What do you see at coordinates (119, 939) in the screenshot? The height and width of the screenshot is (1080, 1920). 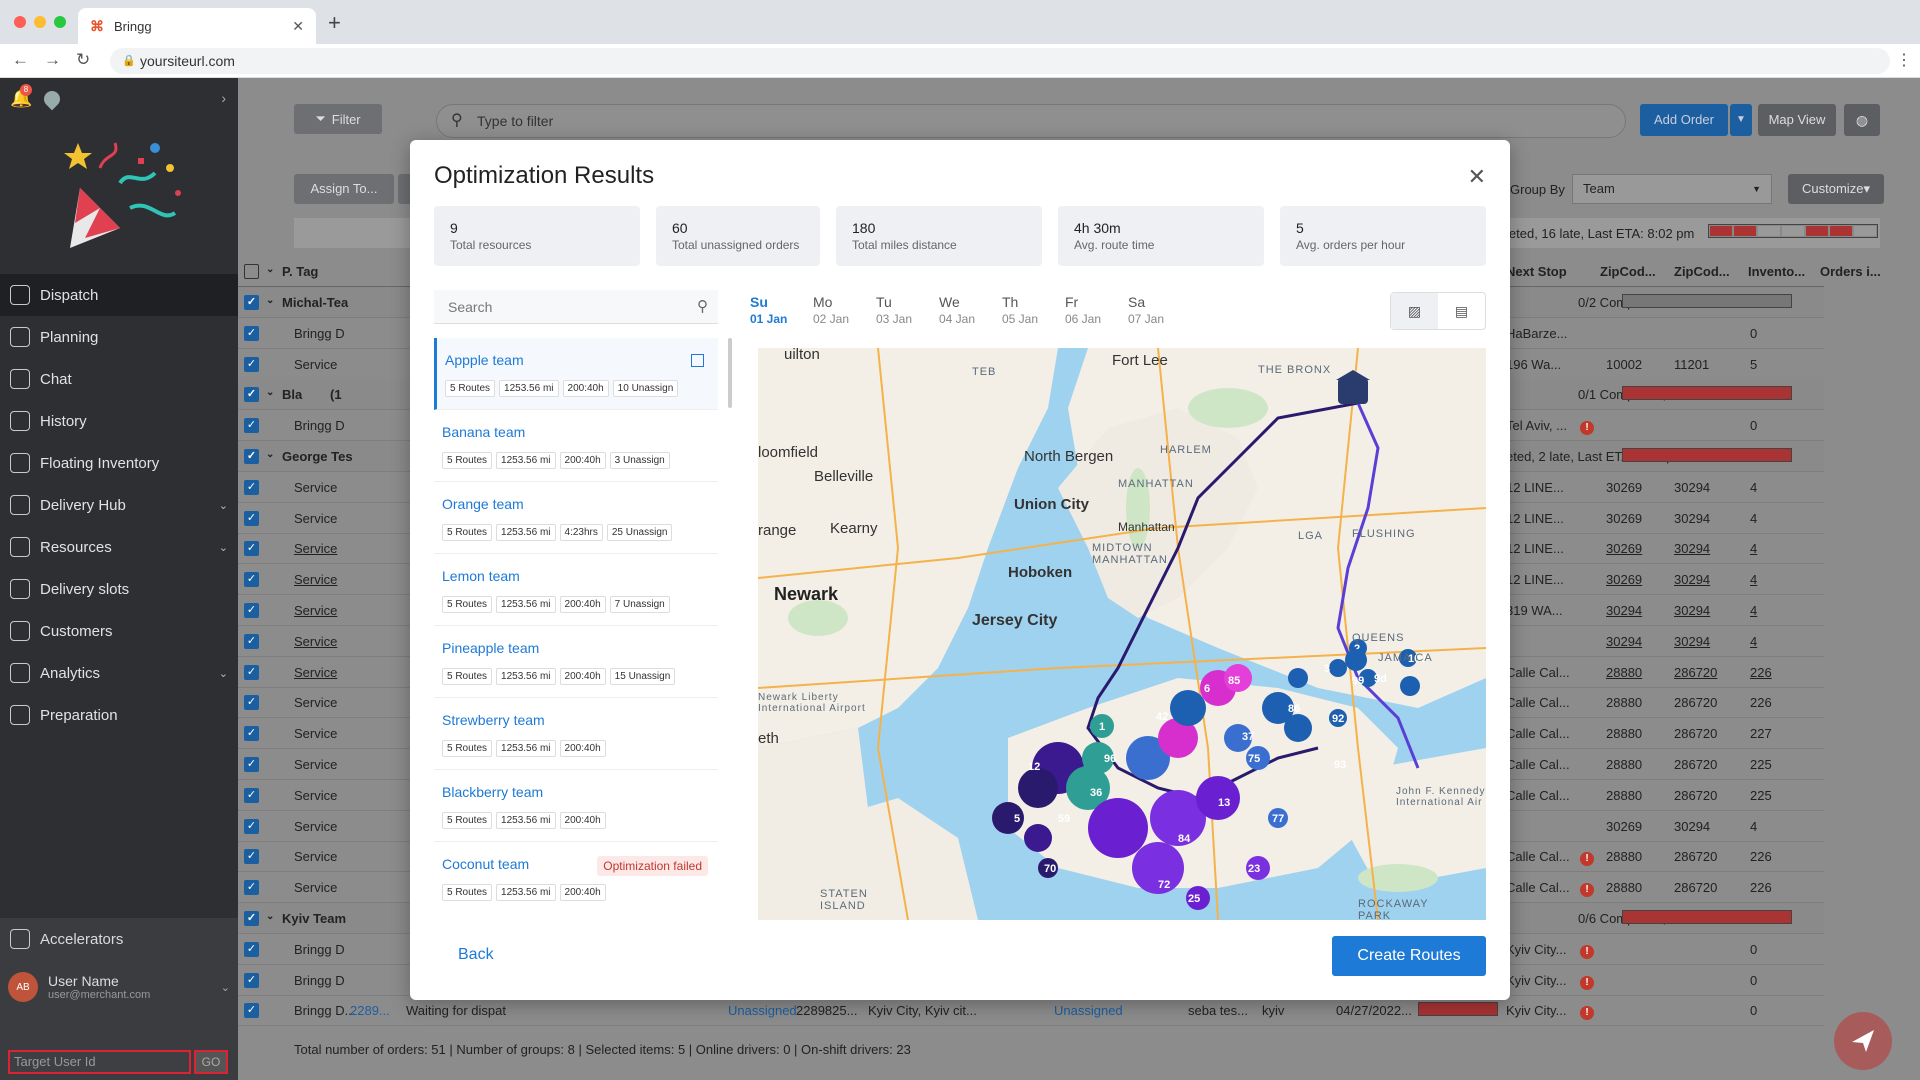 I see `sidebar-item-accelerators: Accelerators` at bounding box center [119, 939].